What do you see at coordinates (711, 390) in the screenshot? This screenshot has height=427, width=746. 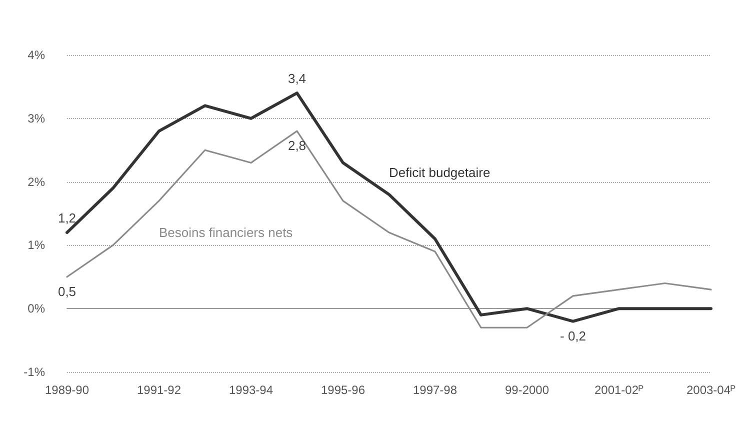 I see `x-tick-label: 2003-04ᴾ` at bounding box center [711, 390].